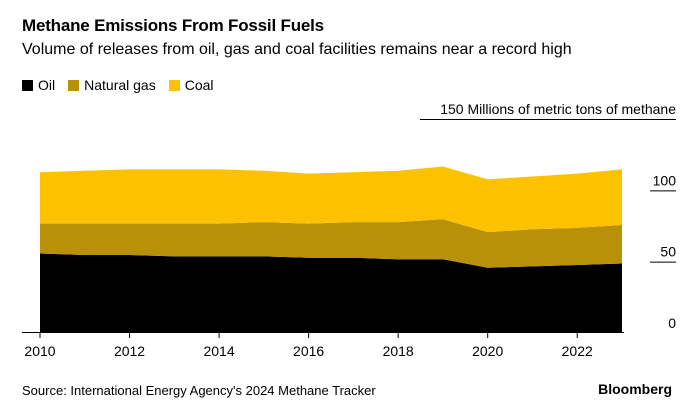  Describe the element at coordinates (199, 85) in the screenshot. I see `legend-label: Coal` at that location.